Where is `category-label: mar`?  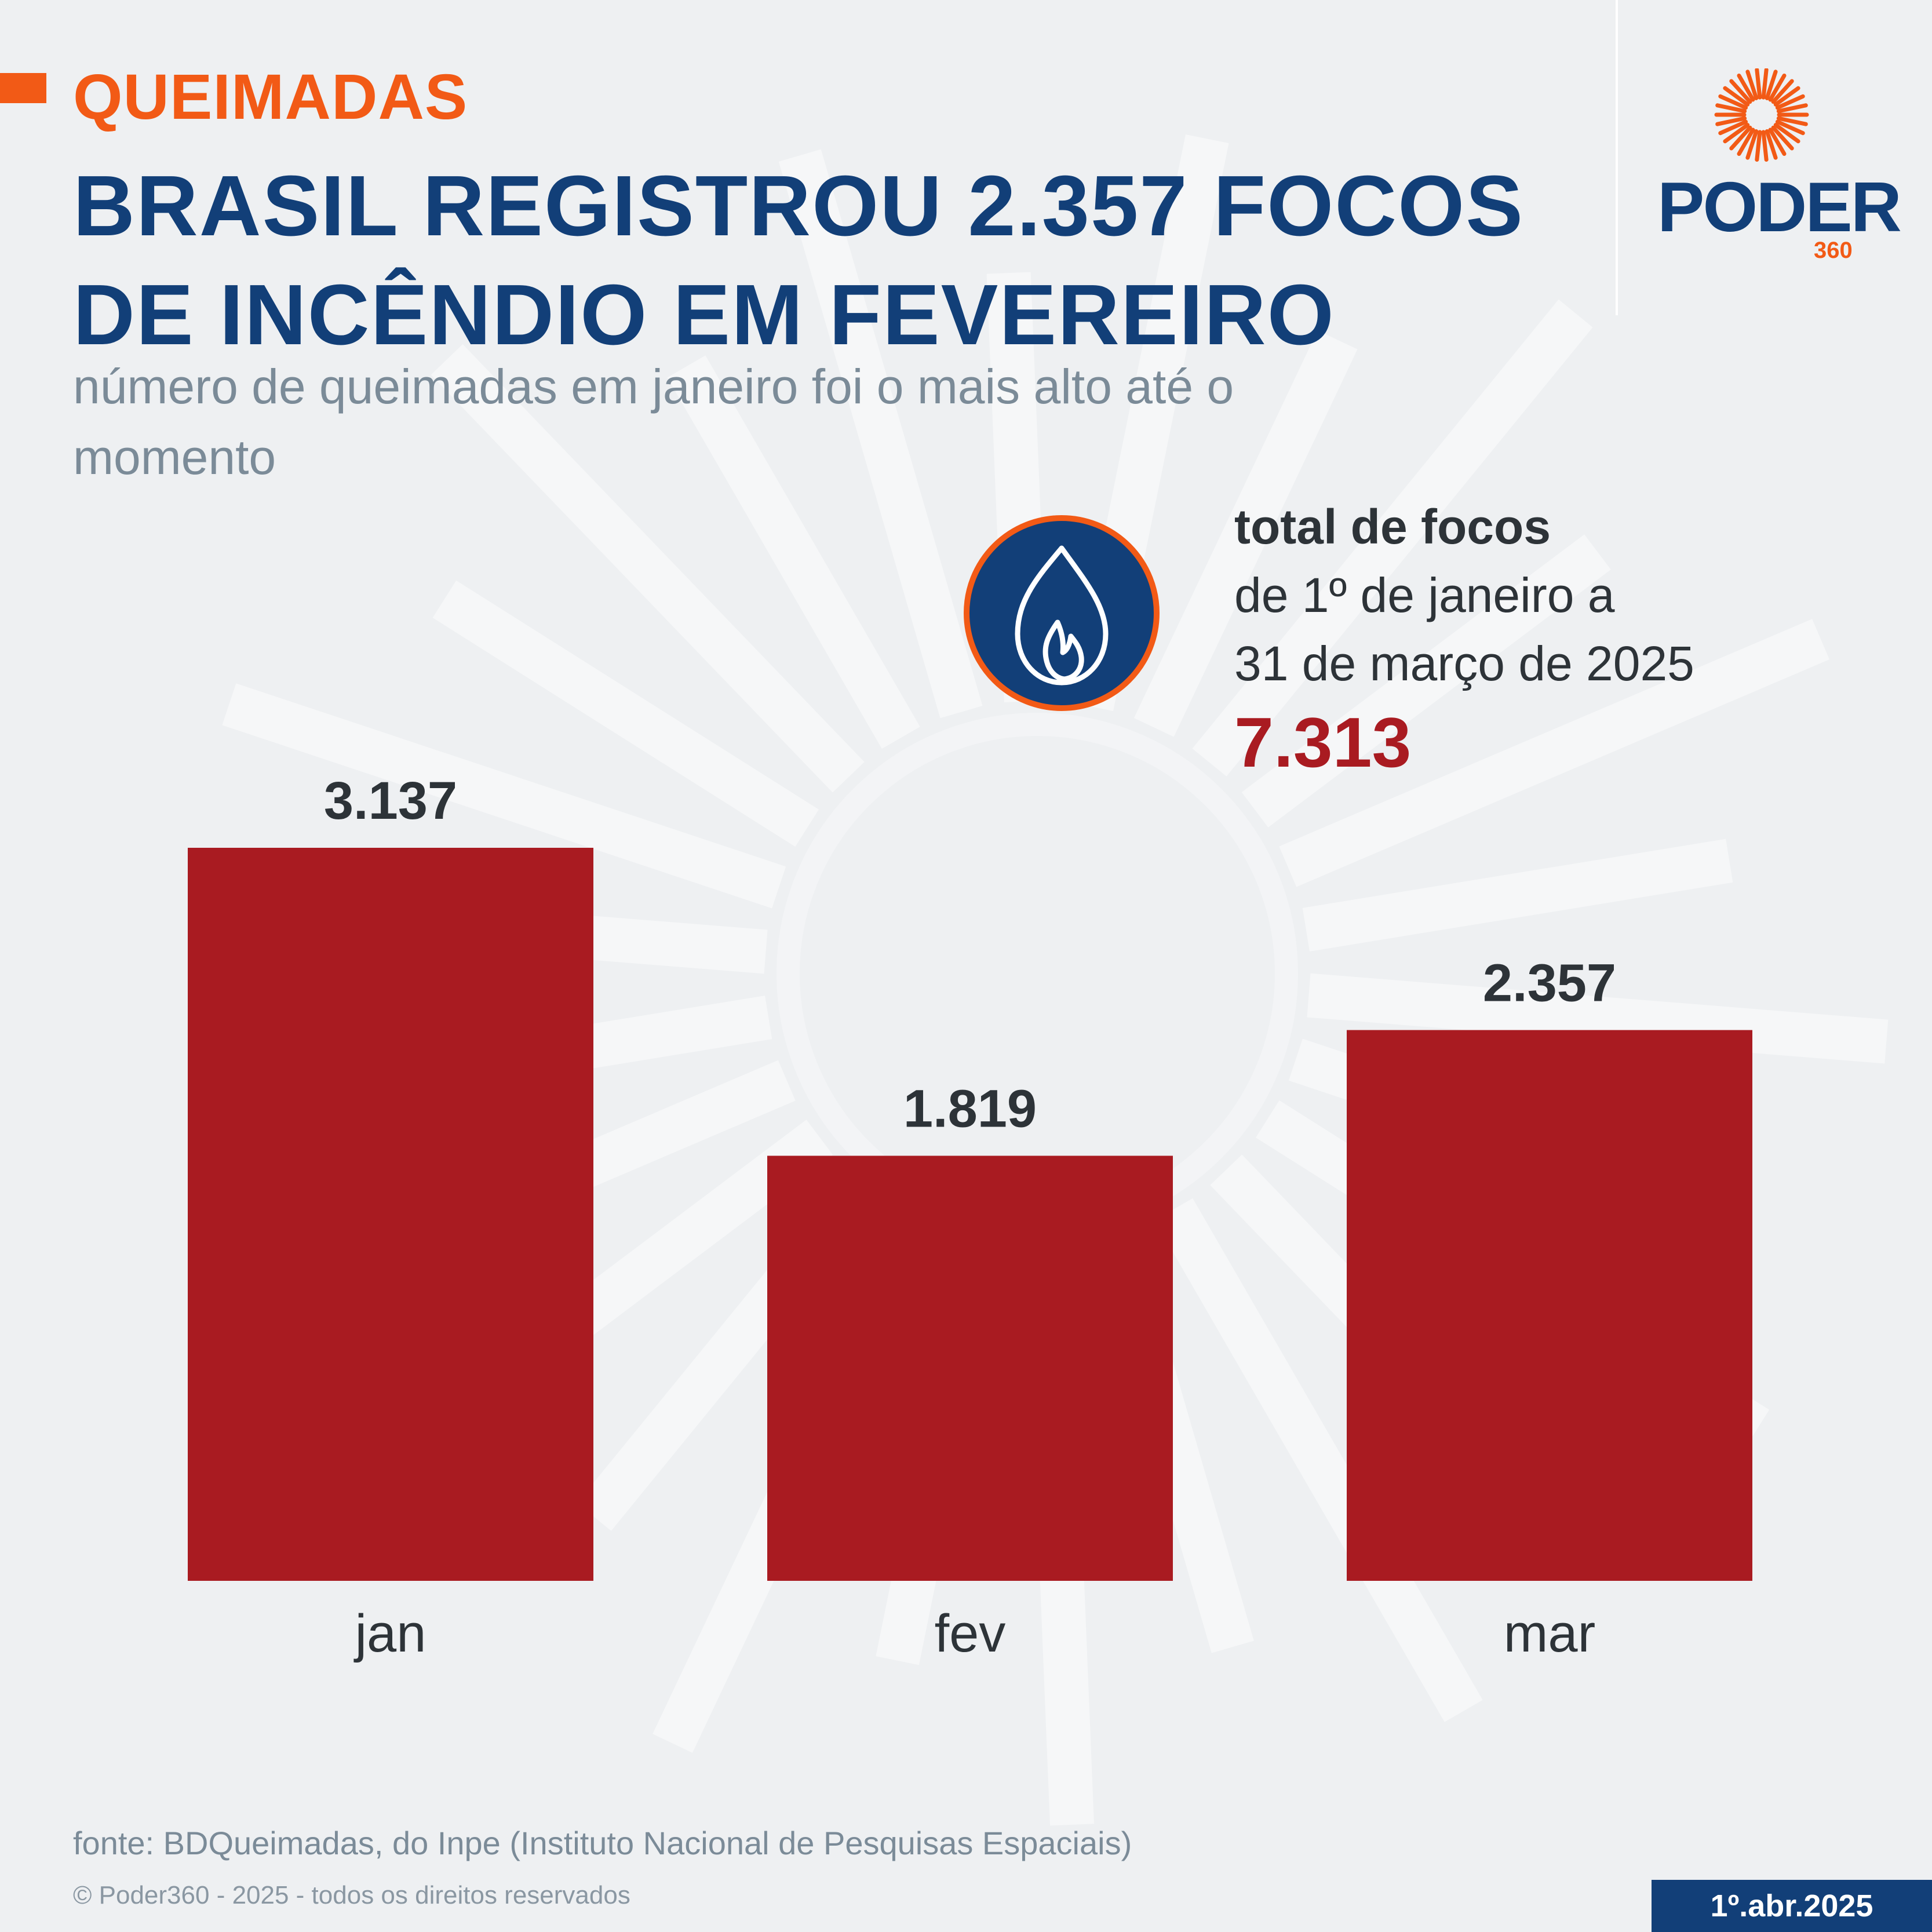 category-label: mar is located at coordinates (1549, 1633).